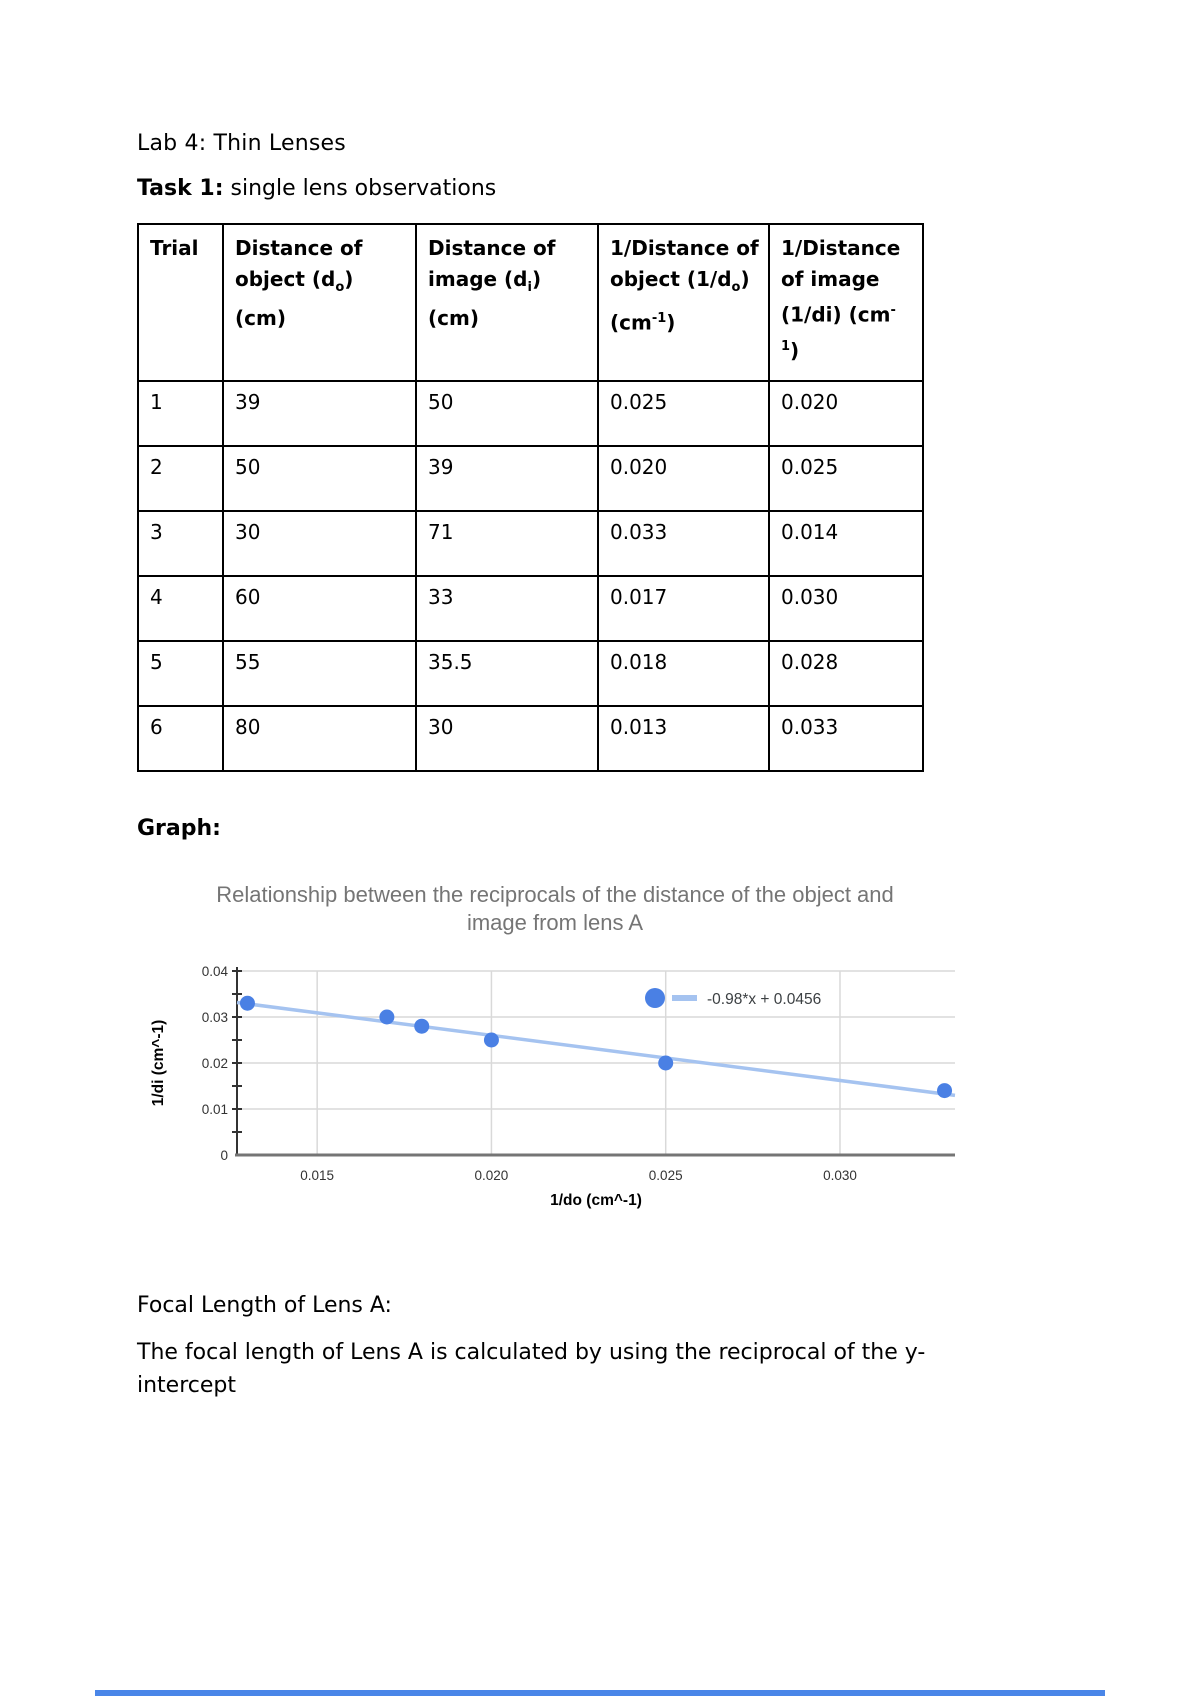 The image size is (1200, 1696). What do you see at coordinates (180, 543) in the screenshot?
I see `table-cell: 3` at bounding box center [180, 543].